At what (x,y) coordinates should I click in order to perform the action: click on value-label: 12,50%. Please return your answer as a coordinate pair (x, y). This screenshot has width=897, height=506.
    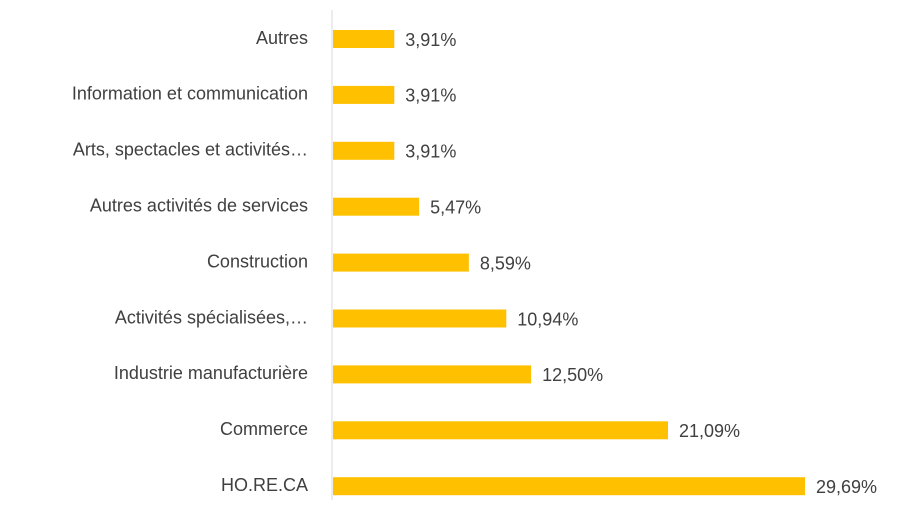
    Looking at the image, I should click on (572, 375).